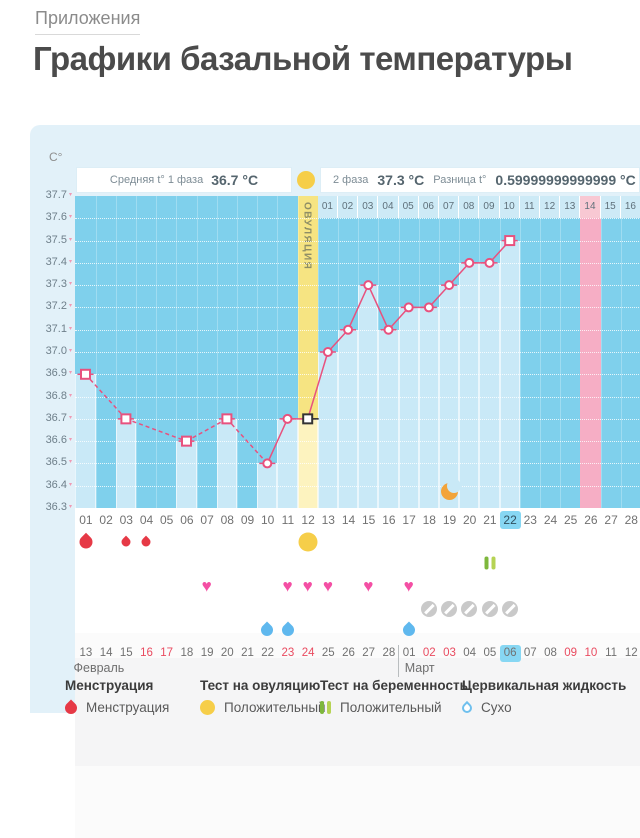 The height and width of the screenshot is (838, 640). I want to click on calendar-date: 12, so click(631, 653).